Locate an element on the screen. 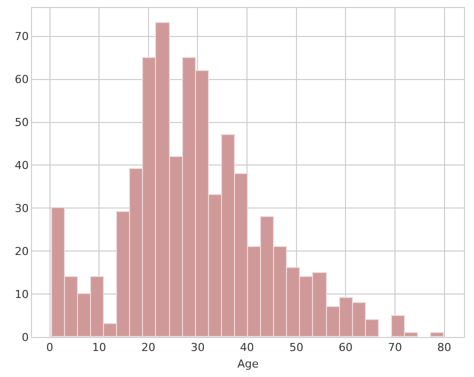 The image size is (474, 377). x-tick-label: 40 is located at coordinates (247, 347).